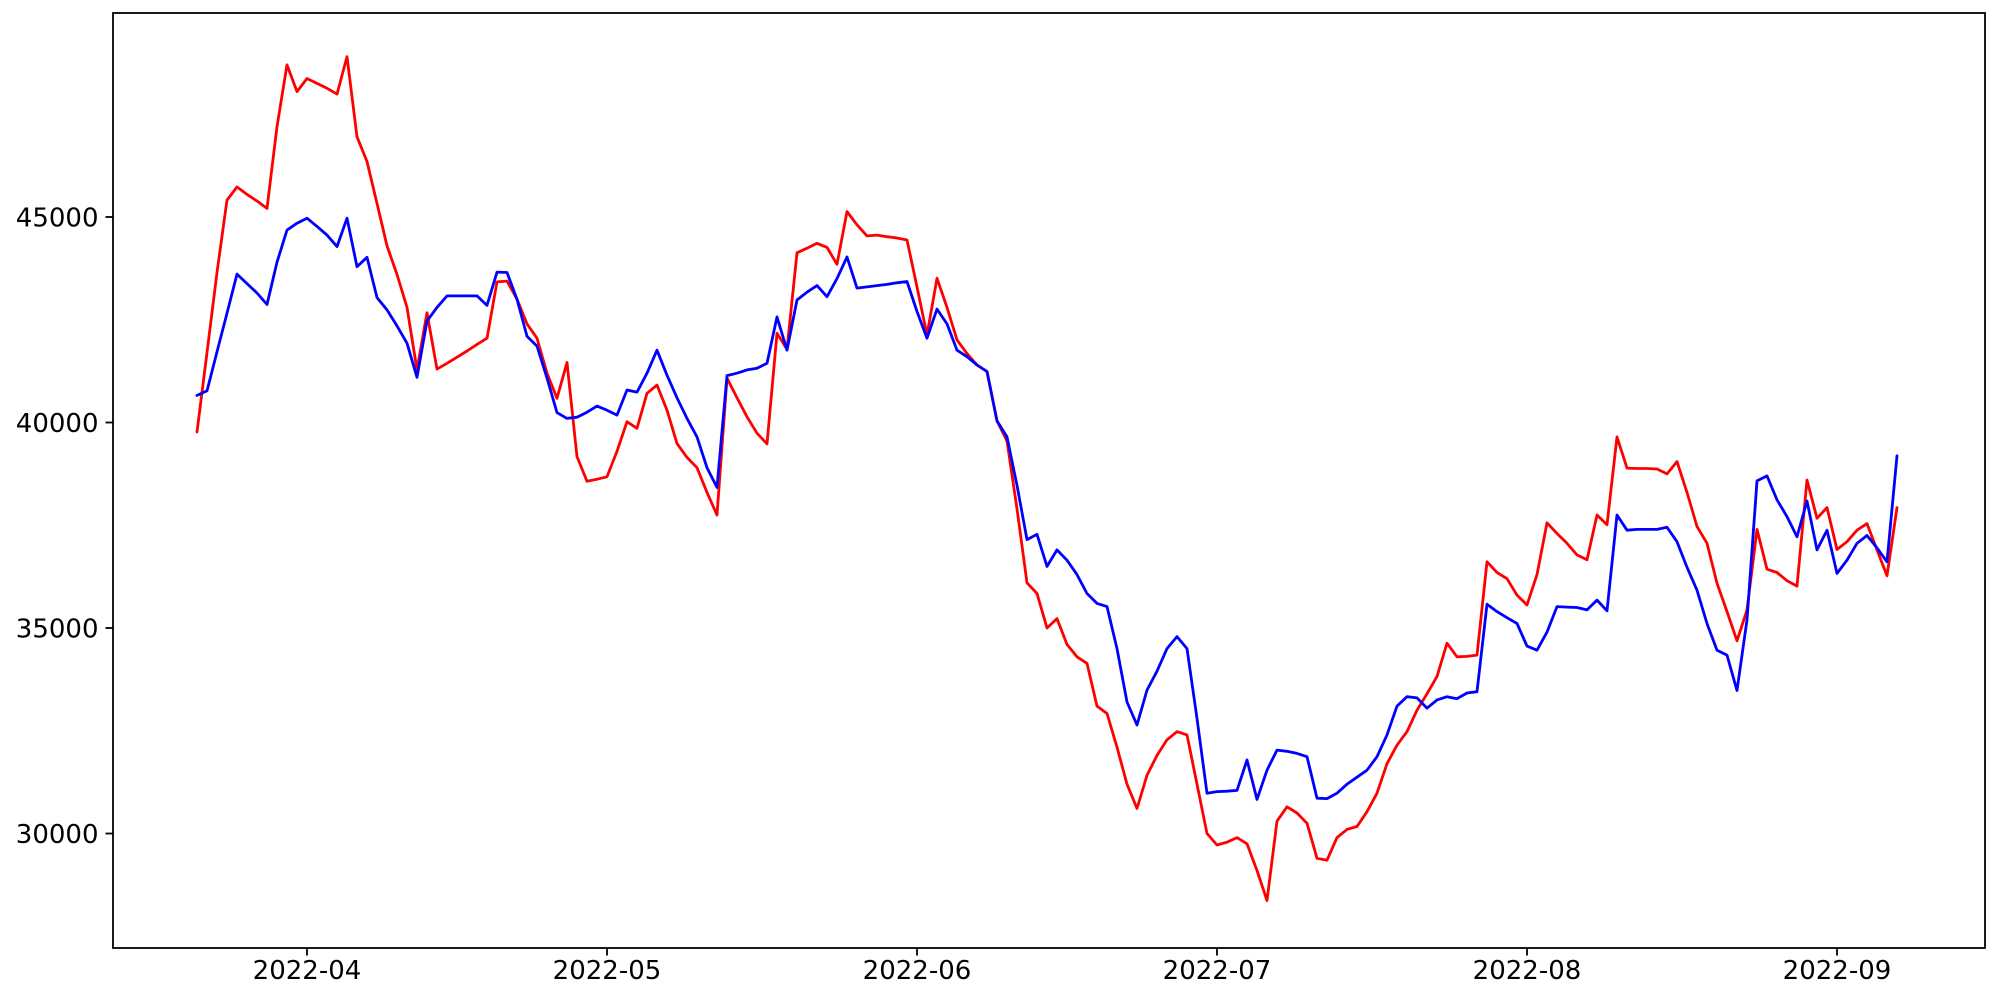 Image resolution: width=2000 pixels, height=1000 pixels. What do you see at coordinates (57, 424) in the screenshot?
I see `y-tick-label: 40000` at bounding box center [57, 424].